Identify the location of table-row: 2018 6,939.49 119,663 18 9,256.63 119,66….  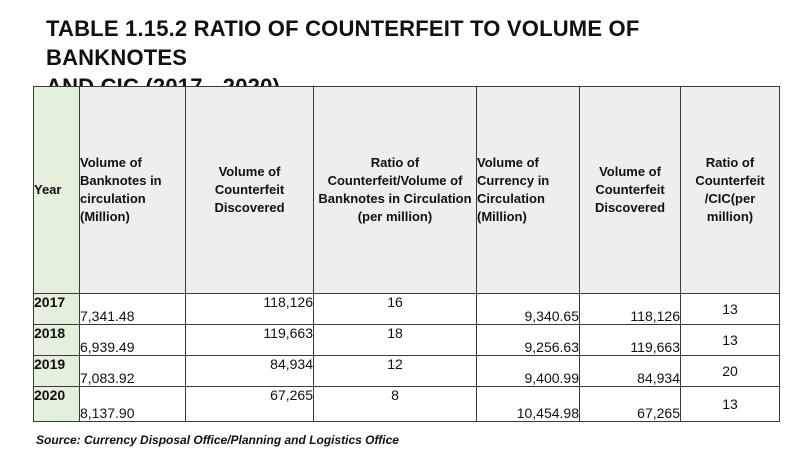
(406, 340).